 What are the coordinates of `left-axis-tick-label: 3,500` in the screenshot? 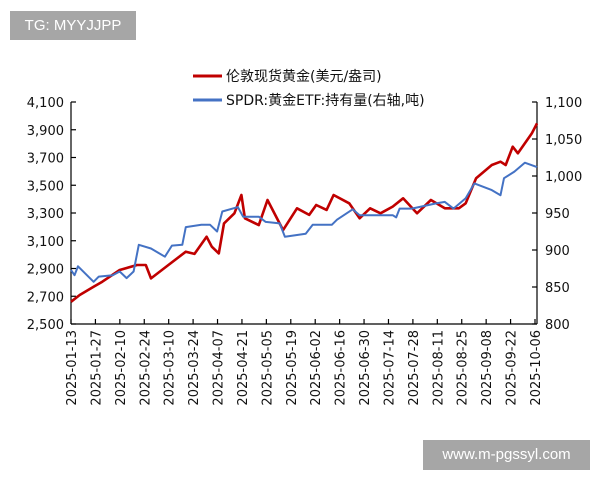 It's located at (45, 186).